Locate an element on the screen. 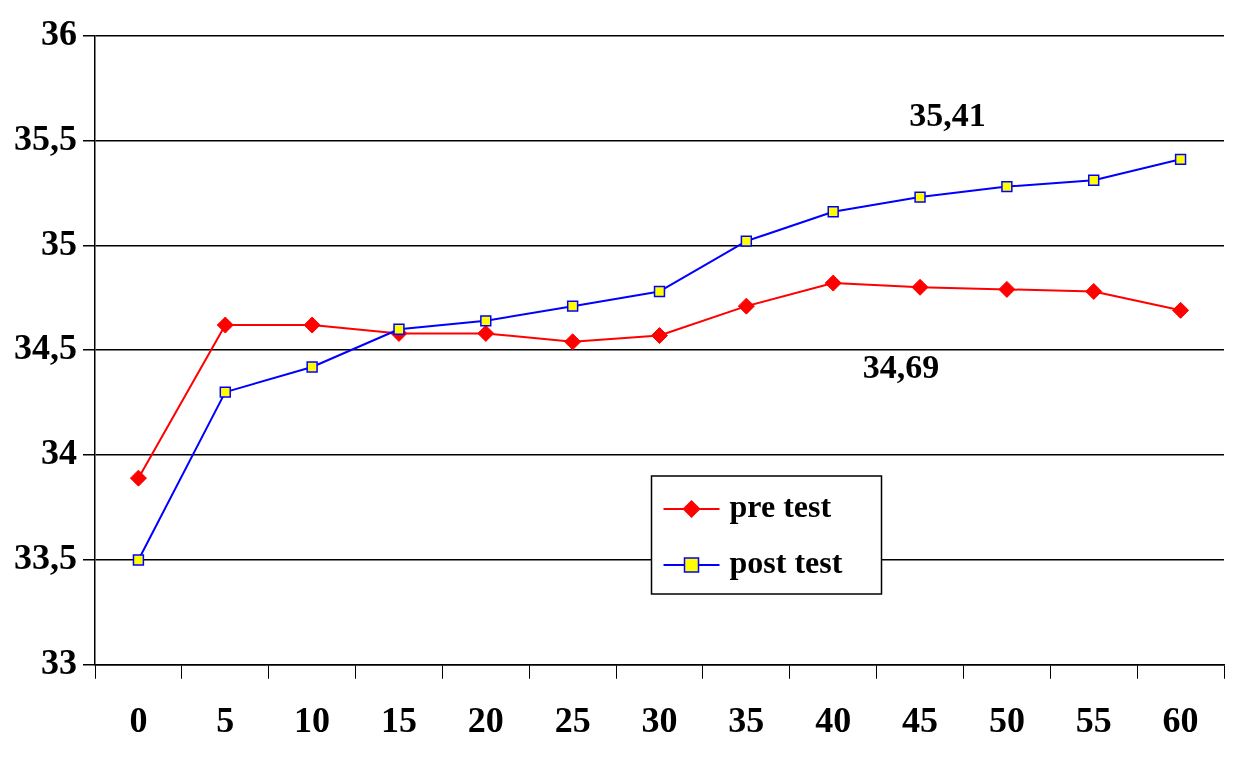  annotation: 34,69 is located at coordinates (901, 366).